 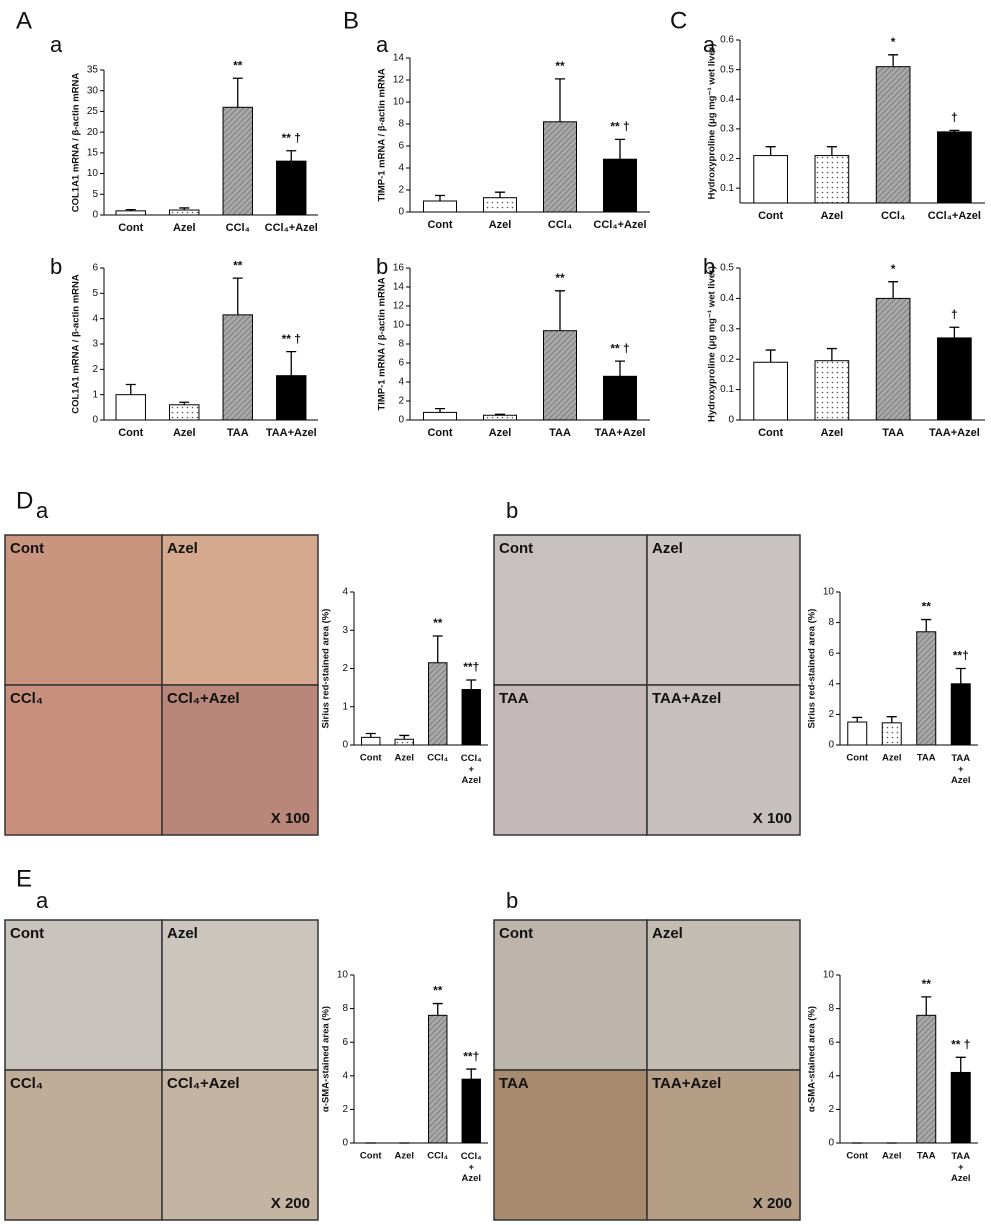 I want to click on micrograph-label: TAA, so click(x=514, y=698).